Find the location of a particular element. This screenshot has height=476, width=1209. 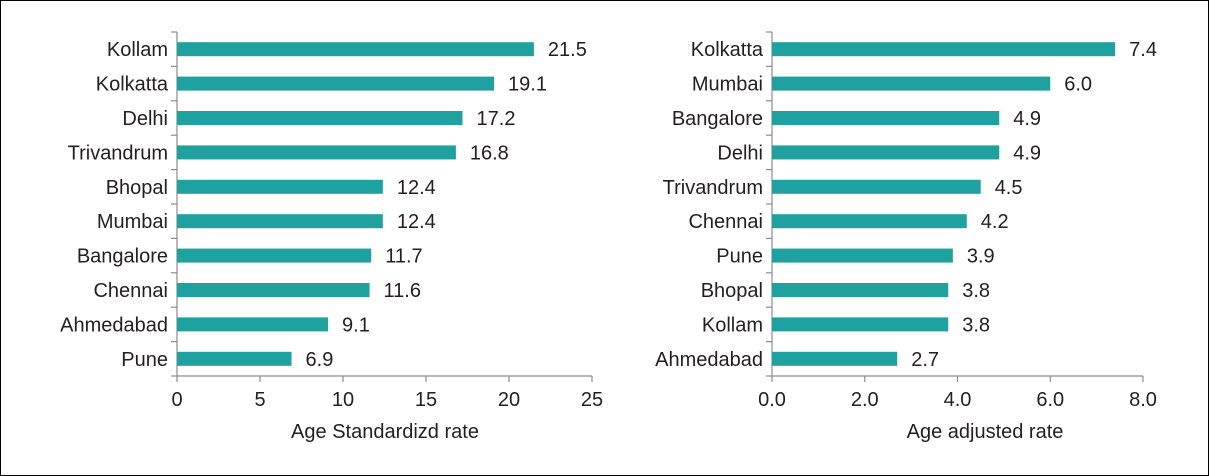

data-label: 4.2 is located at coordinates (995, 222).